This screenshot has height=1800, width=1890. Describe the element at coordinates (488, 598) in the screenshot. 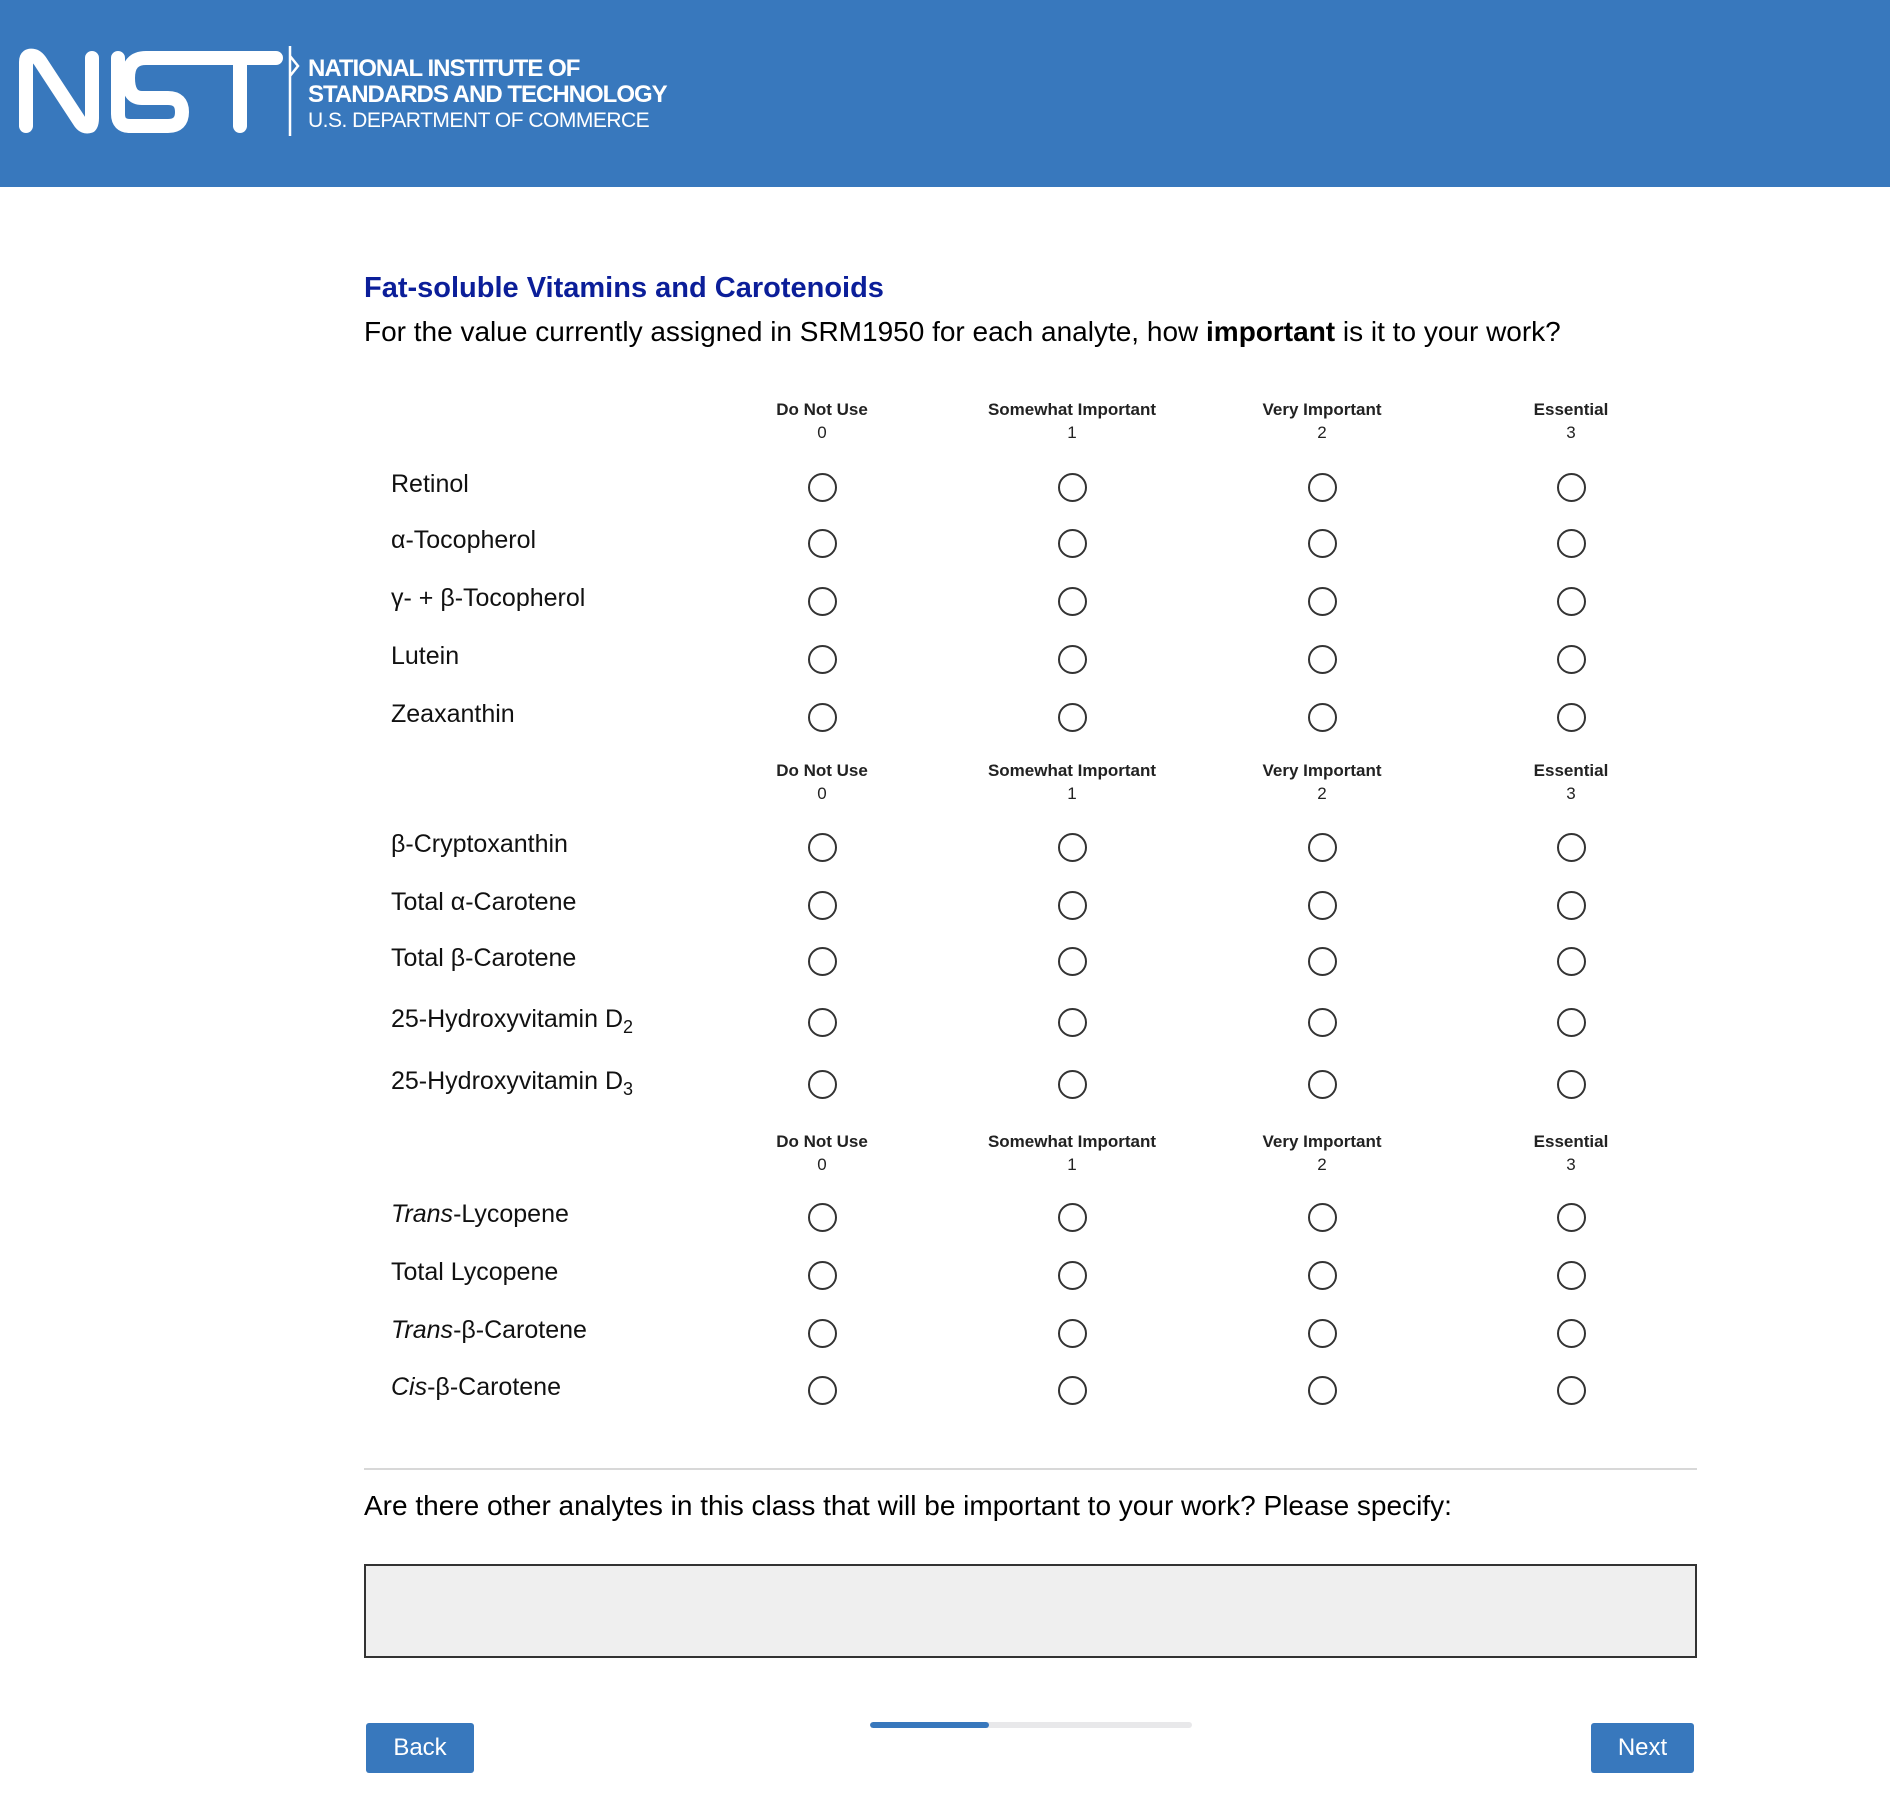

I see `analyte-label: γ- + β-Tocopherol` at that location.